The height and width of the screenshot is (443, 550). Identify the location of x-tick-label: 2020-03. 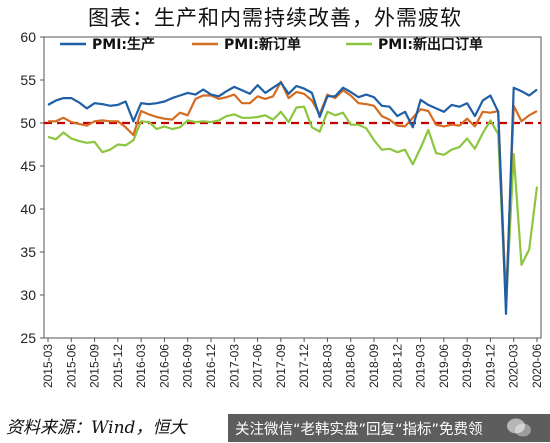
(514, 366).